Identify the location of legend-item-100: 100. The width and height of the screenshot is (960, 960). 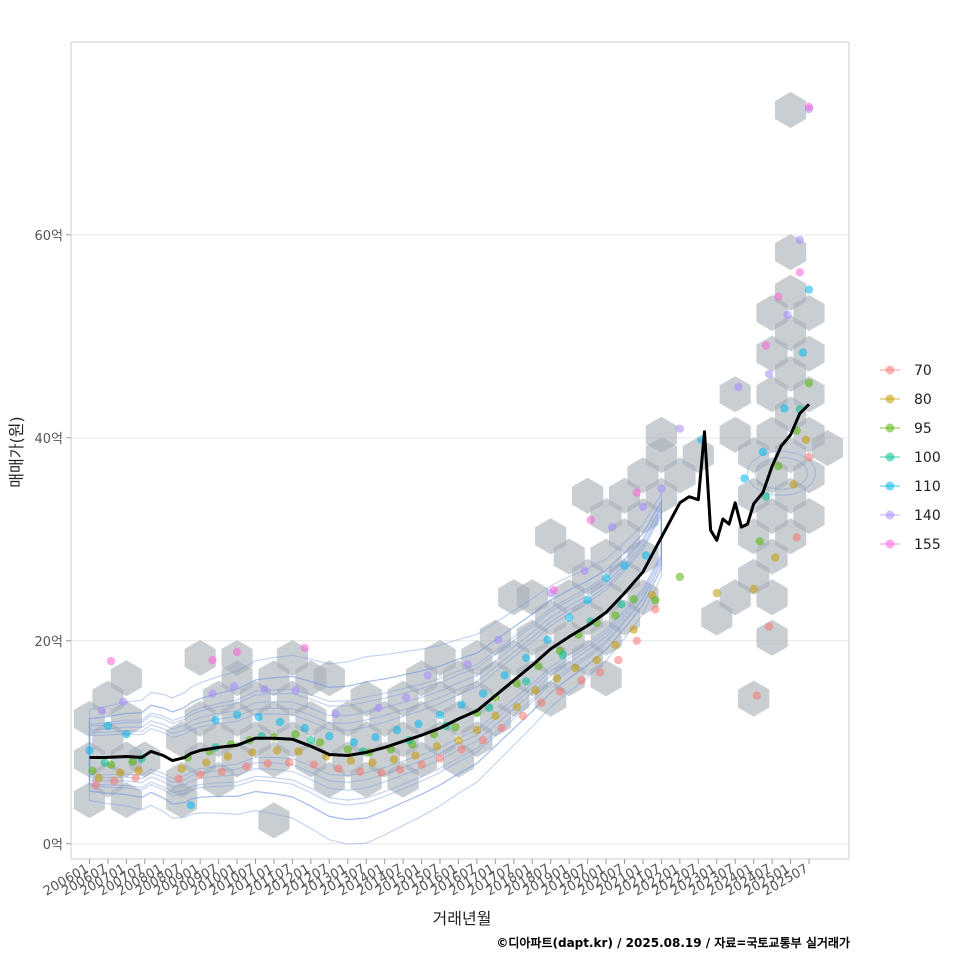
(910, 458).